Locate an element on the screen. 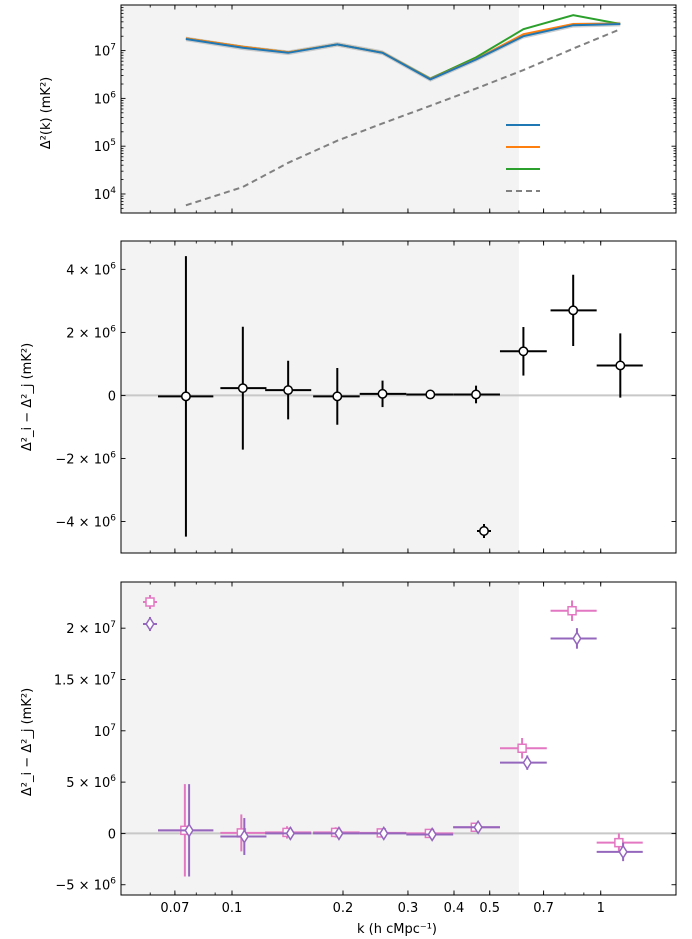 Image resolution: width=692 pixels, height=939 pixels. yaxis-label-top: Δ²(k) (mK²) is located at coordinates (46, 113).